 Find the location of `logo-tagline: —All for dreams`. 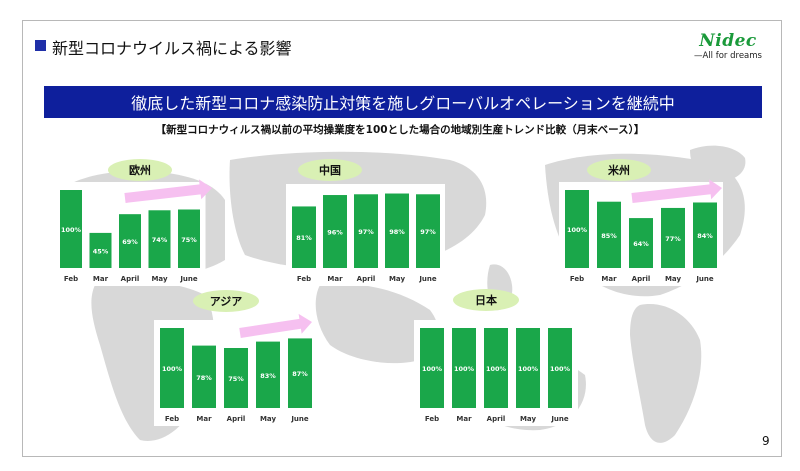

logo-tagline: —All for dreams is located at coordinates (728, 56).